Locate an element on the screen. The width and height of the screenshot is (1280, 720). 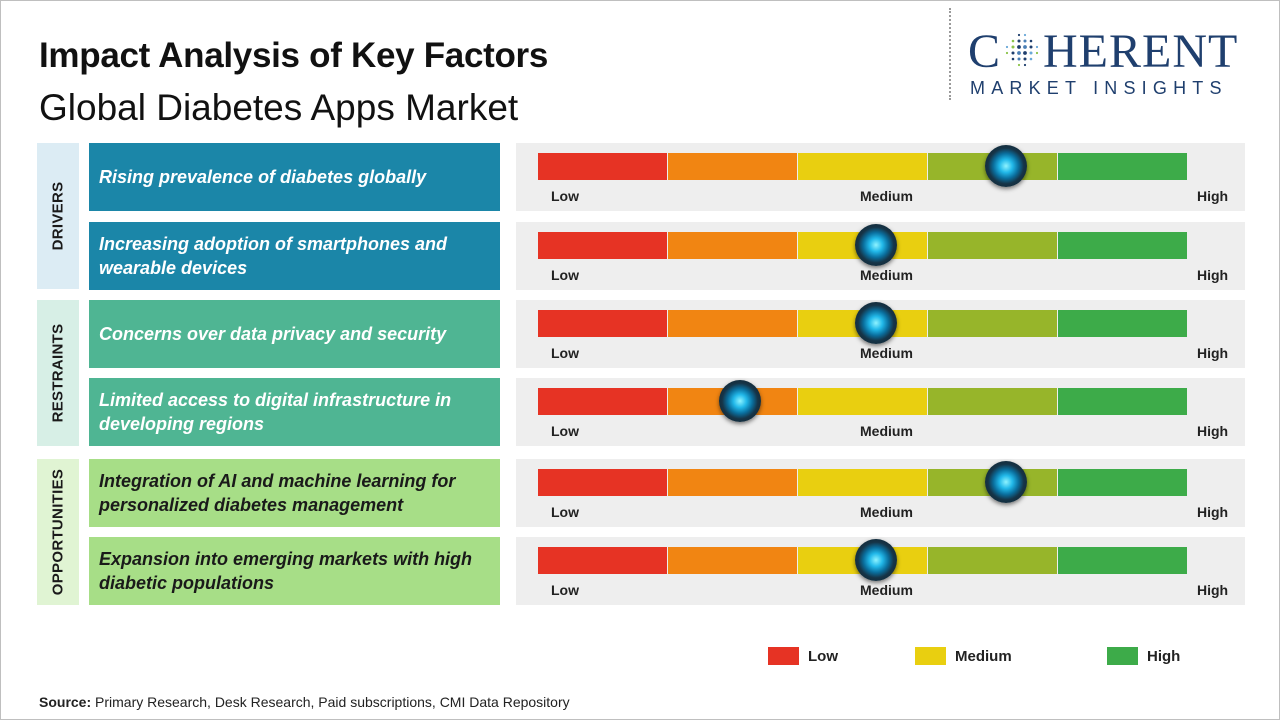
category-opportunities: OPPORTUNITIES is located at coordinates (58, 532).